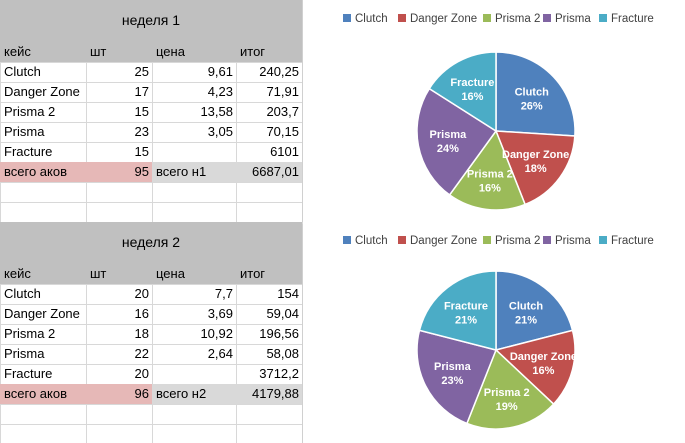  I want to click on week2-col-header-qty: шт, so click(98, 273).